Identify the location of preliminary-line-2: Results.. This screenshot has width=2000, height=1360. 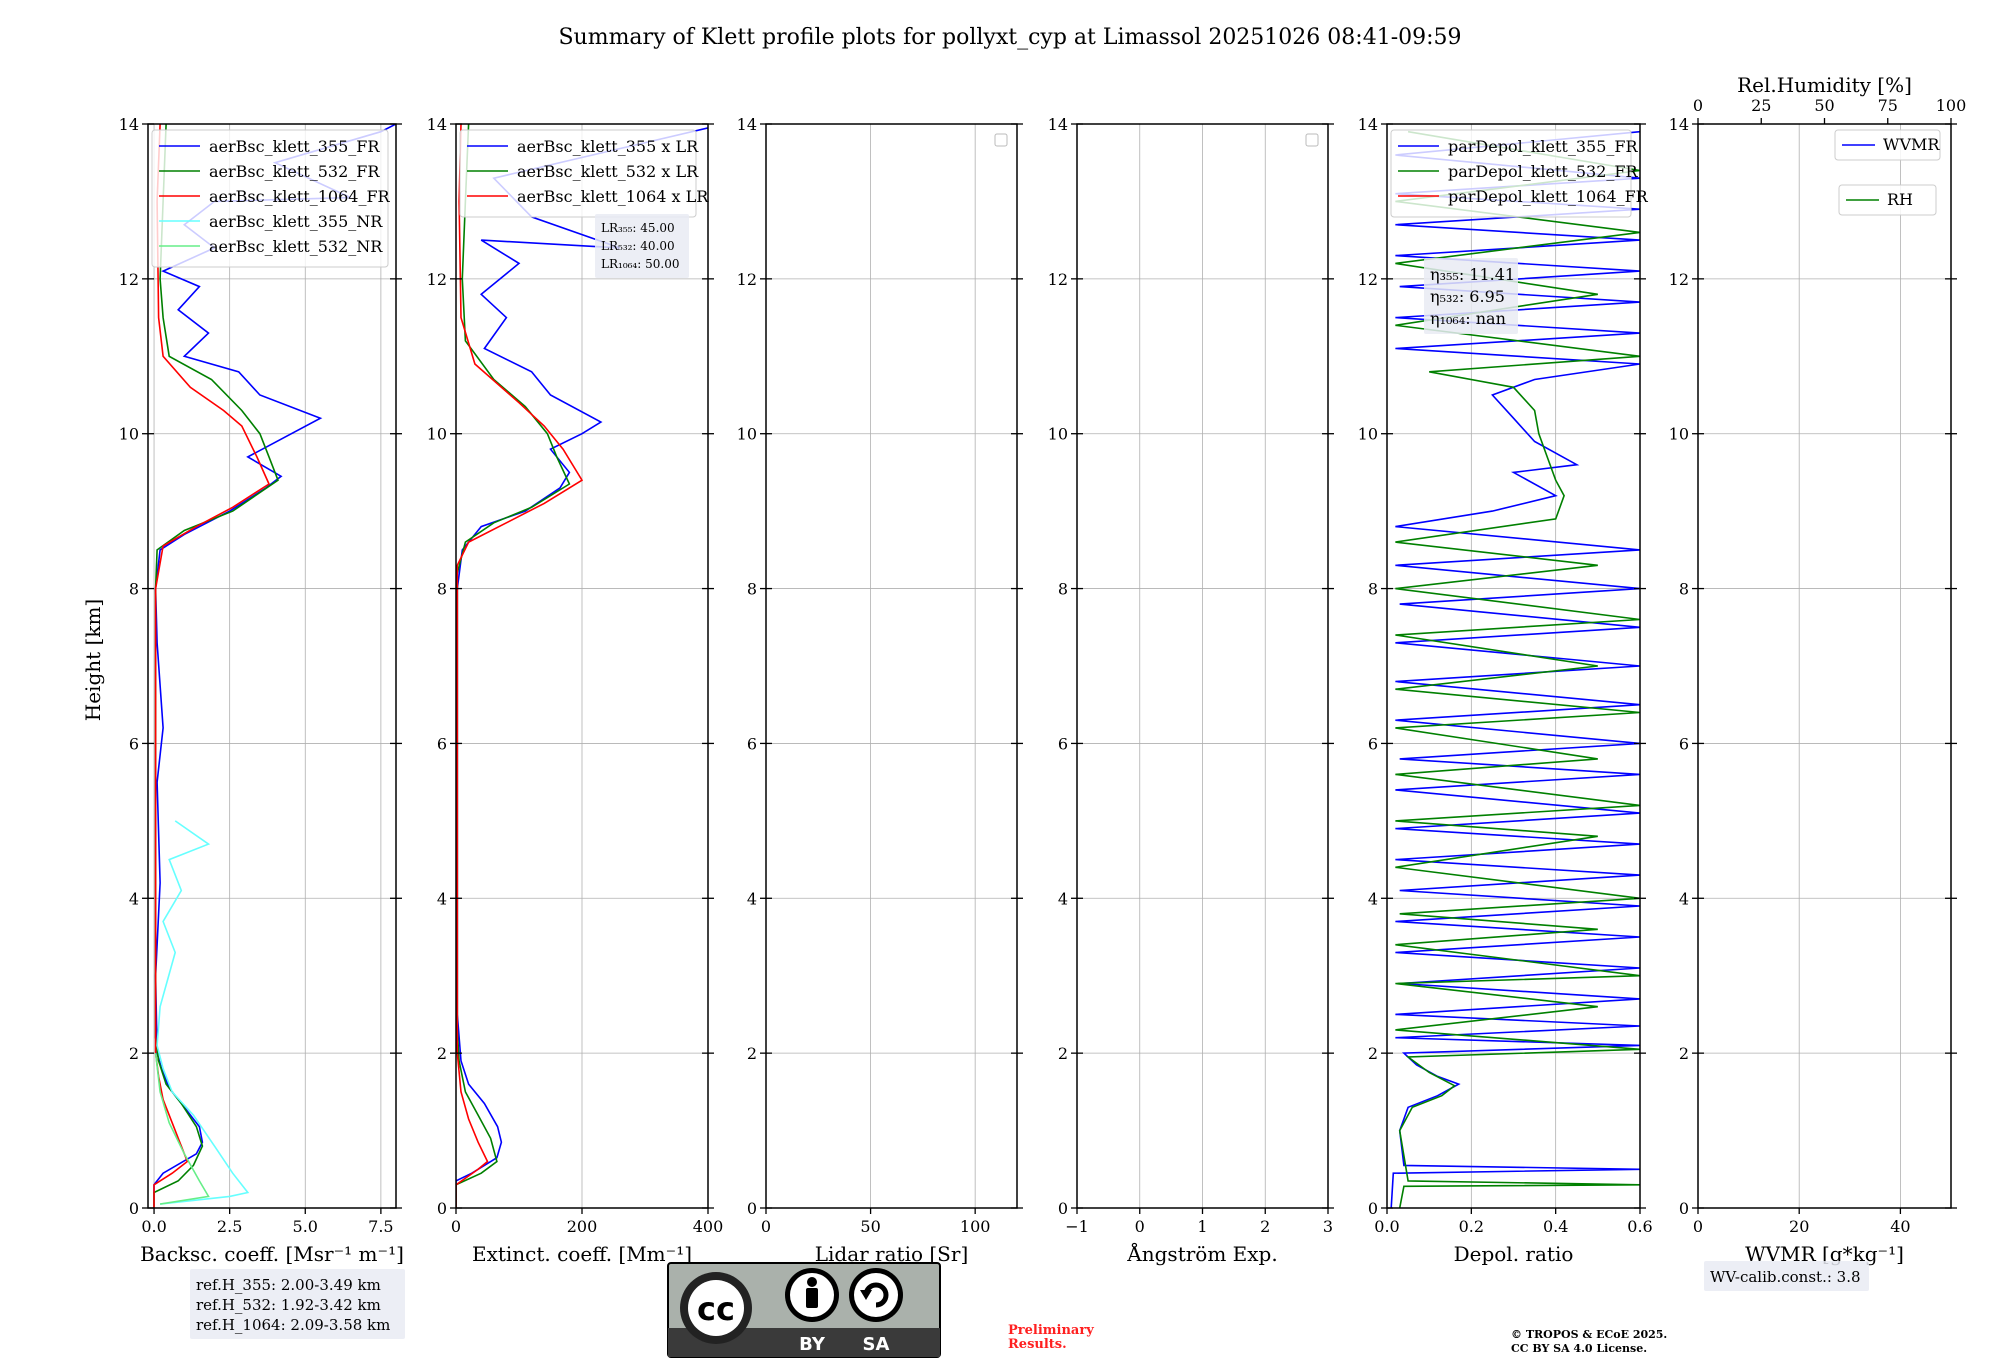
(1037, 1344).